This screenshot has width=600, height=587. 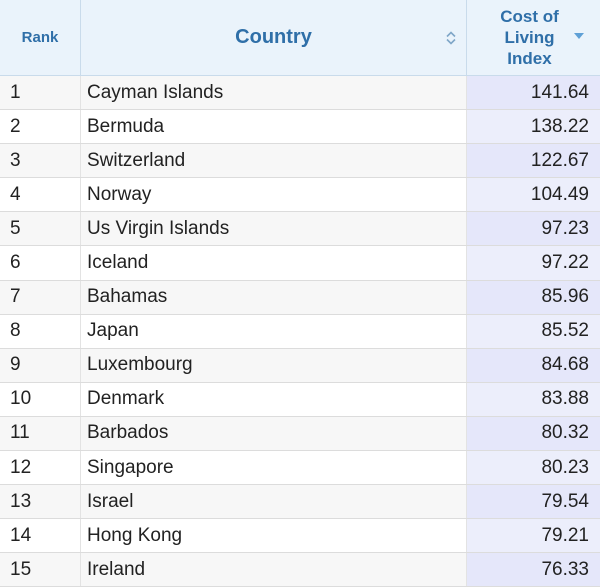 I want to click on cell-cost-of-living-index: 79.54, so click(x=533, y=502).